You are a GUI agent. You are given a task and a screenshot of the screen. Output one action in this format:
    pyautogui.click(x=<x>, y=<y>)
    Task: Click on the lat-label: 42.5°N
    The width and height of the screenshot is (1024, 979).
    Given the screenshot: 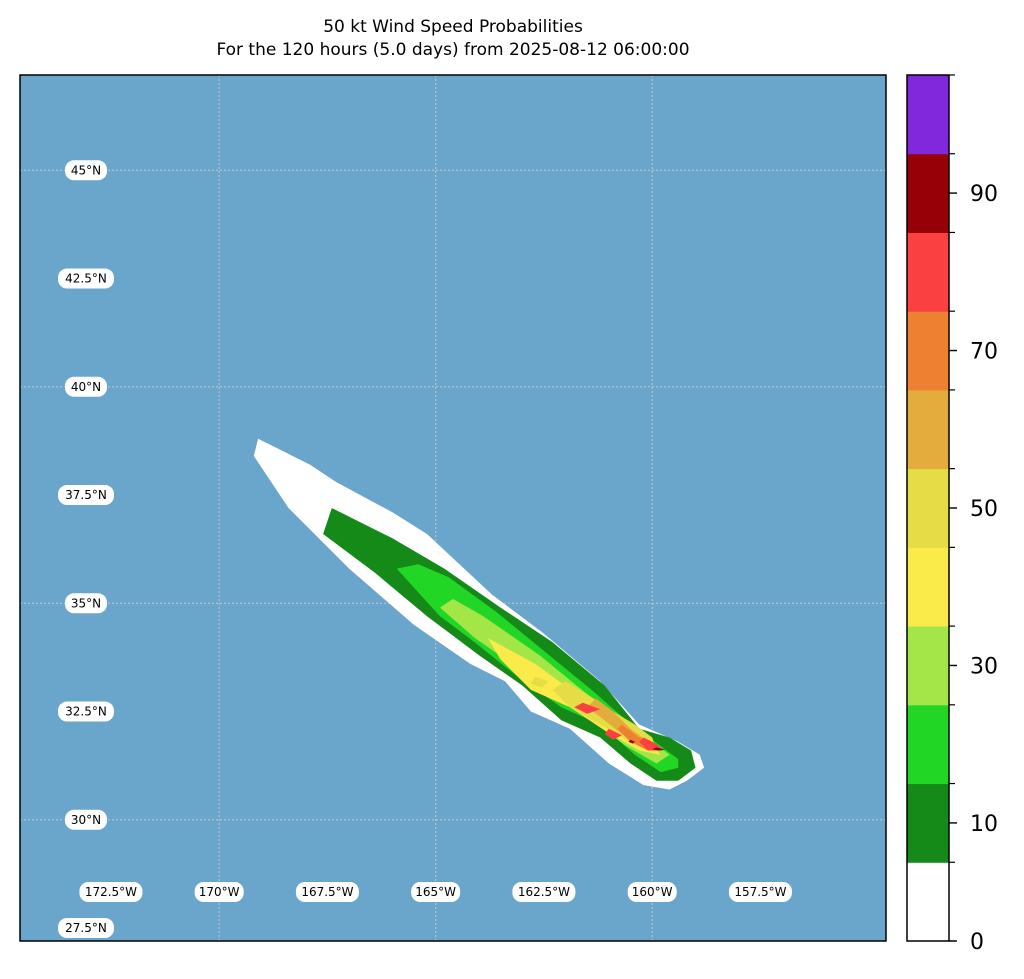 What is the action you would take?
    pyautogui.click(x=86, y=278)
    